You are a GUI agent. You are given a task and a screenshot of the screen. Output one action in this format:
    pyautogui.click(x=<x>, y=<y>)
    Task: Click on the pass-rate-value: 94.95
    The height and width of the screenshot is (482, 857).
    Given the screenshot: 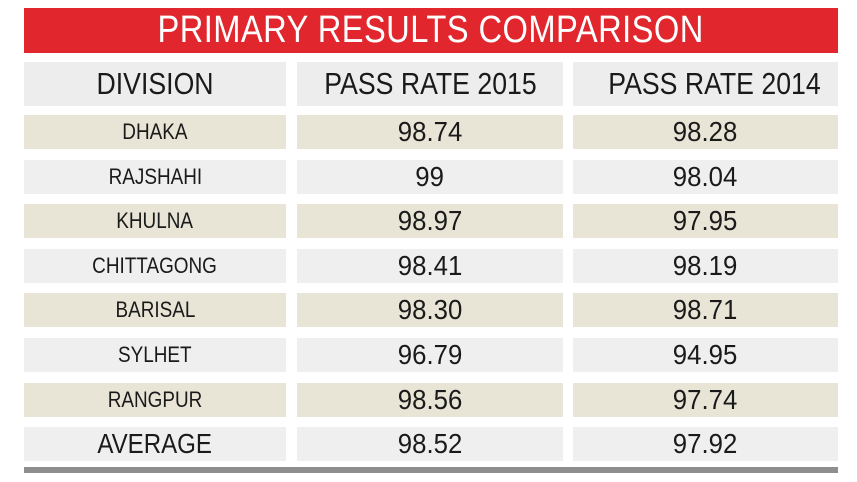 What is the action you would take?
    pyautogui.click(x=705, y=354)
    